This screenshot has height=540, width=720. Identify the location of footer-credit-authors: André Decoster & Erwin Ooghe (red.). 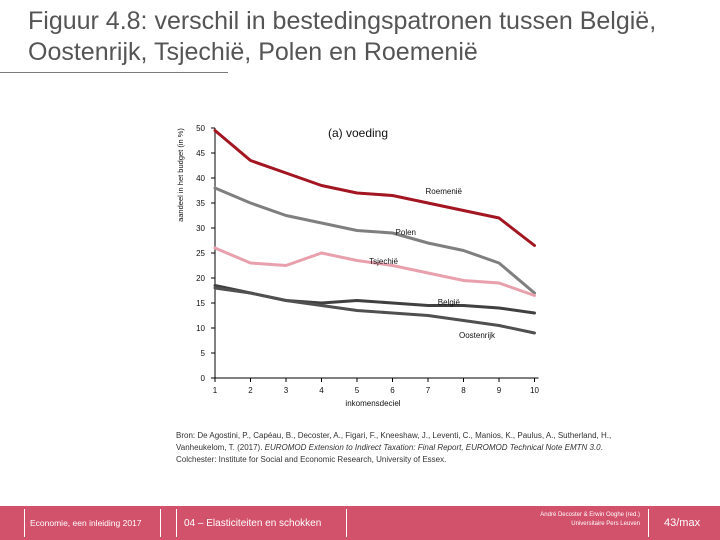
(590, 515).